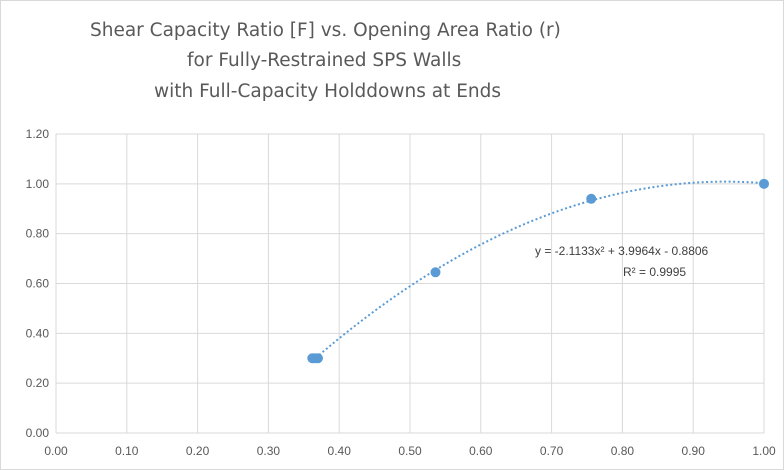  What do you see at coordinates (38, 134) in the screenshot?
I see `y-tick-label: 1.20` at bounding box center [38, 134].